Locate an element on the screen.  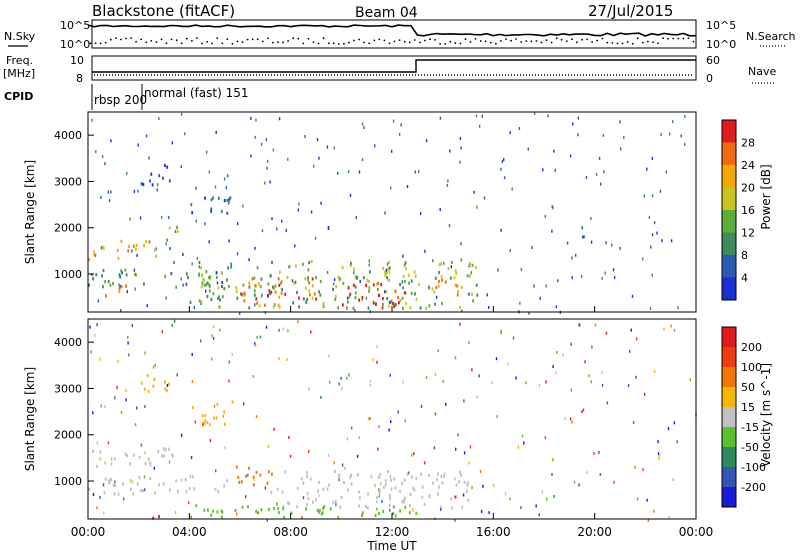
cpid-panel: CPID rbsp 200 normal (fast) 151 is located at coordinates (126, 97).